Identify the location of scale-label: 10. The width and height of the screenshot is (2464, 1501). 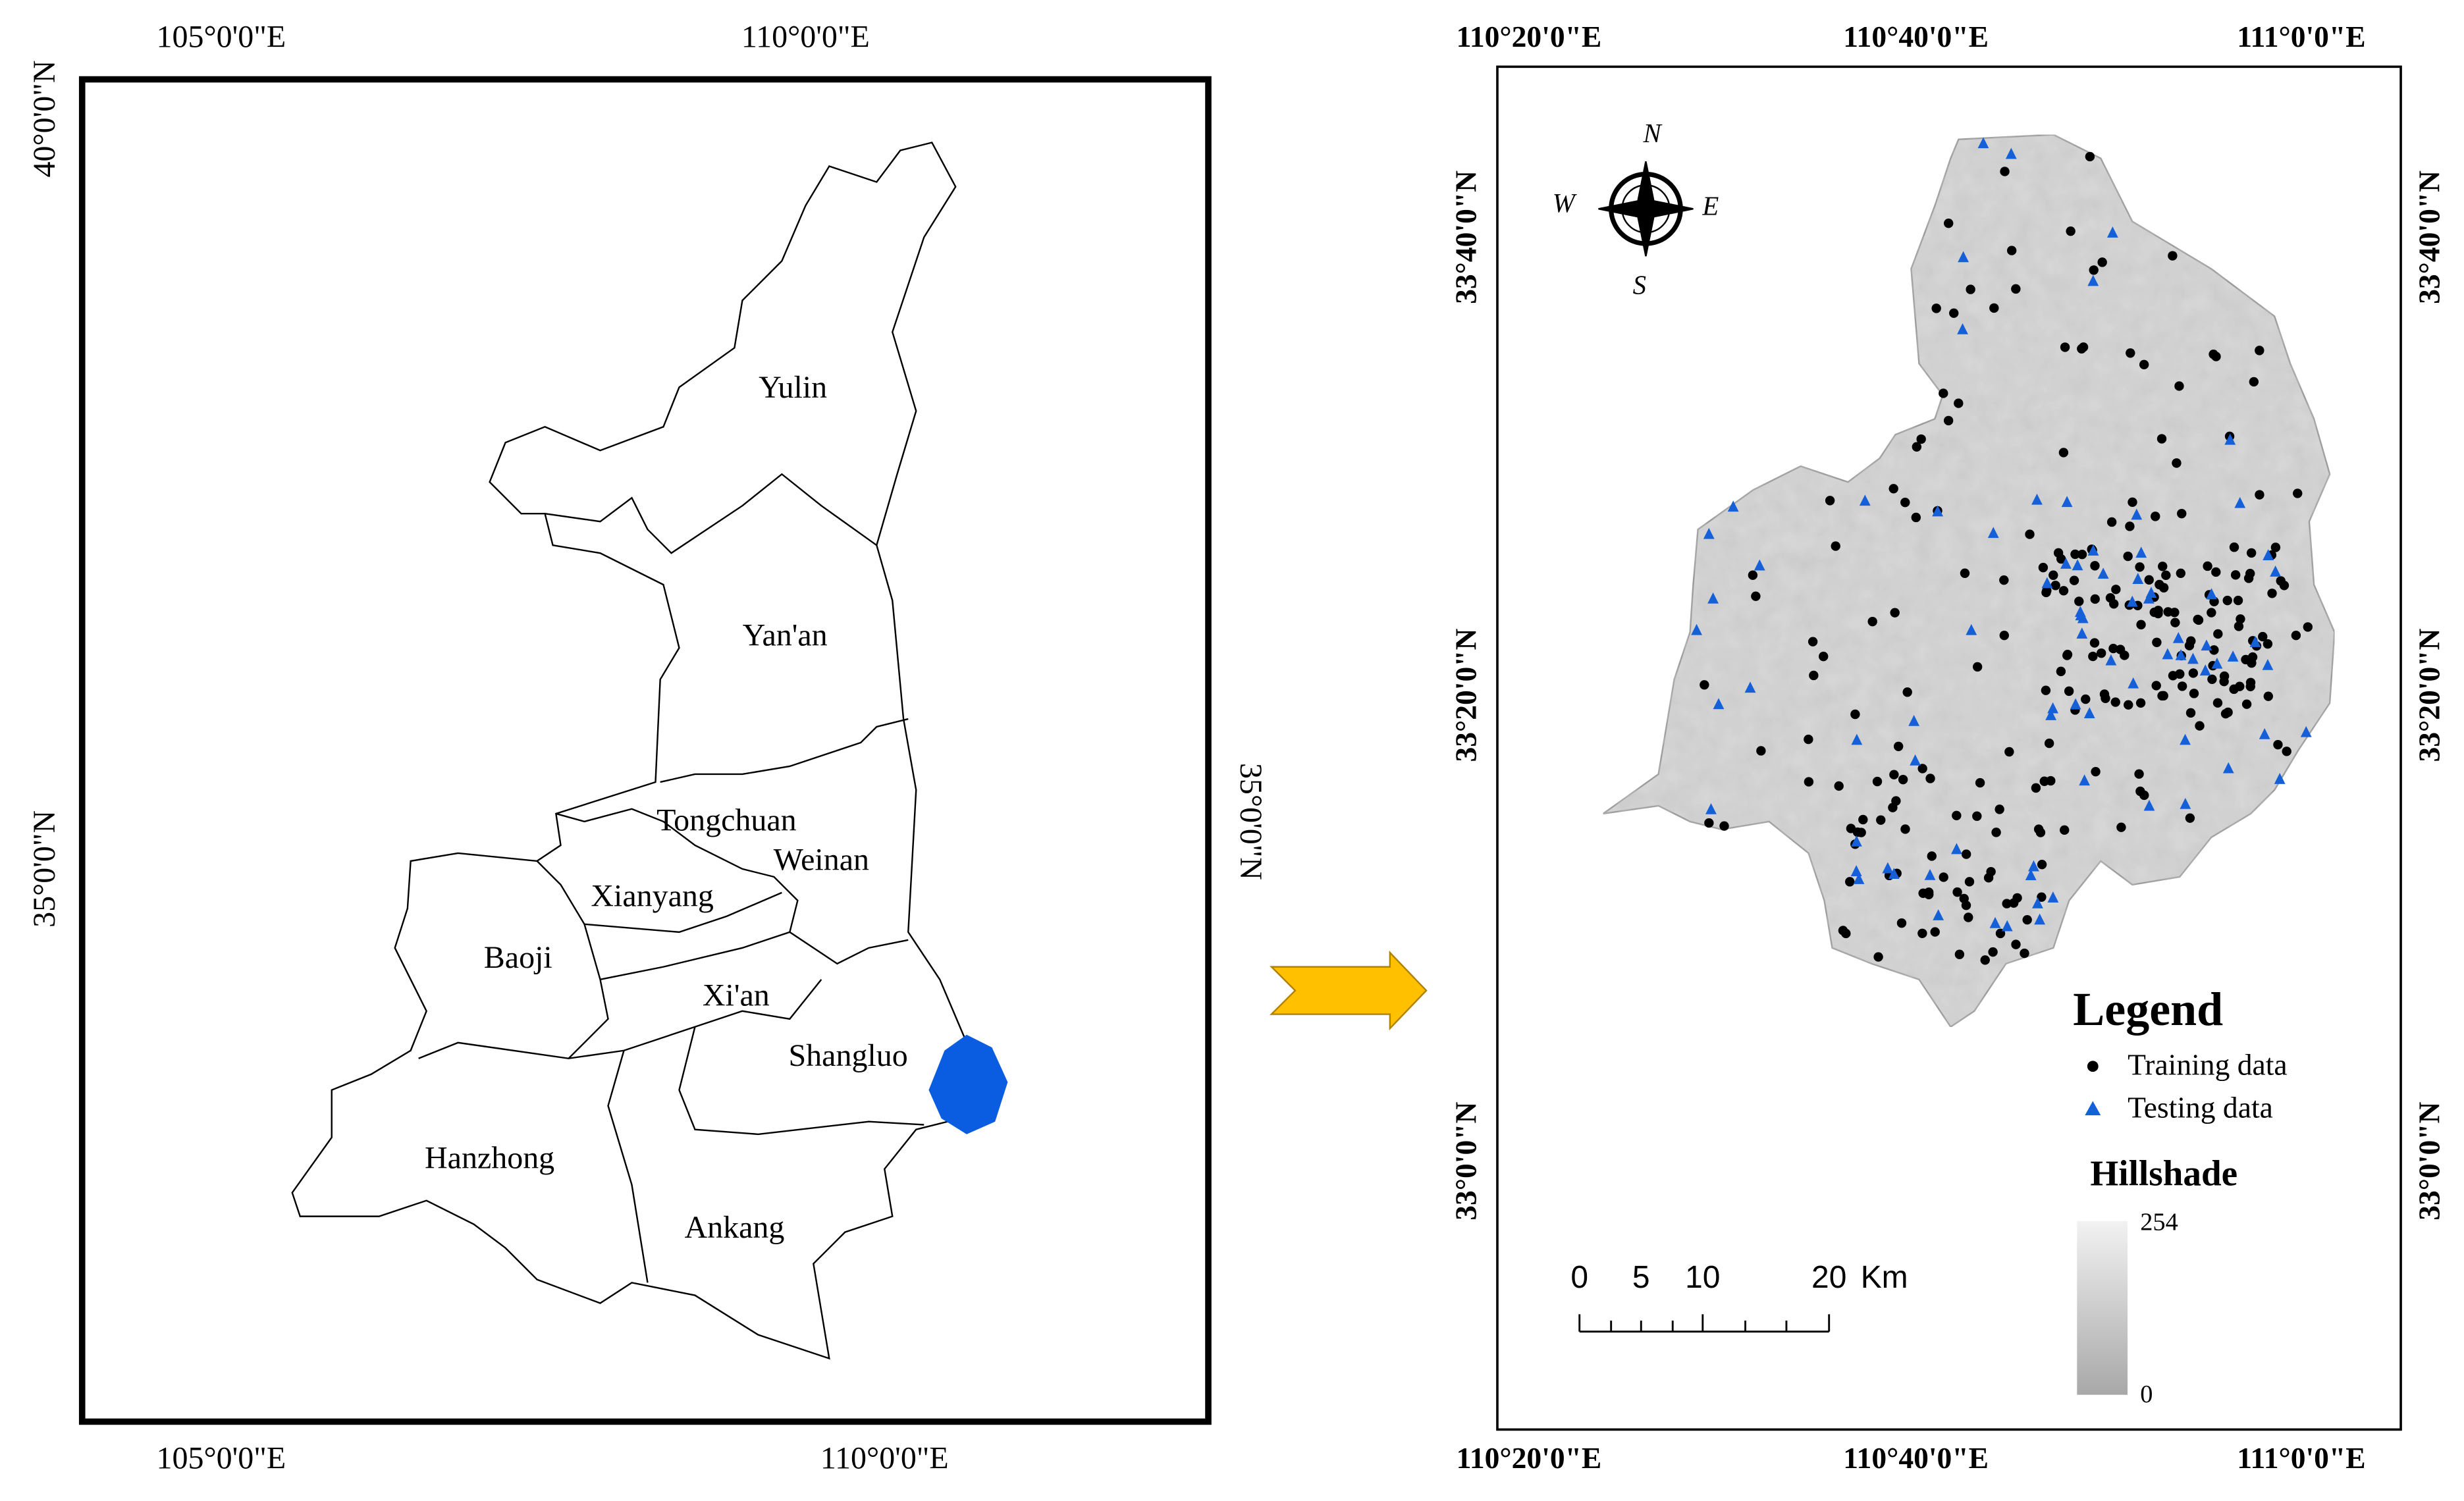
(1702, 1278).